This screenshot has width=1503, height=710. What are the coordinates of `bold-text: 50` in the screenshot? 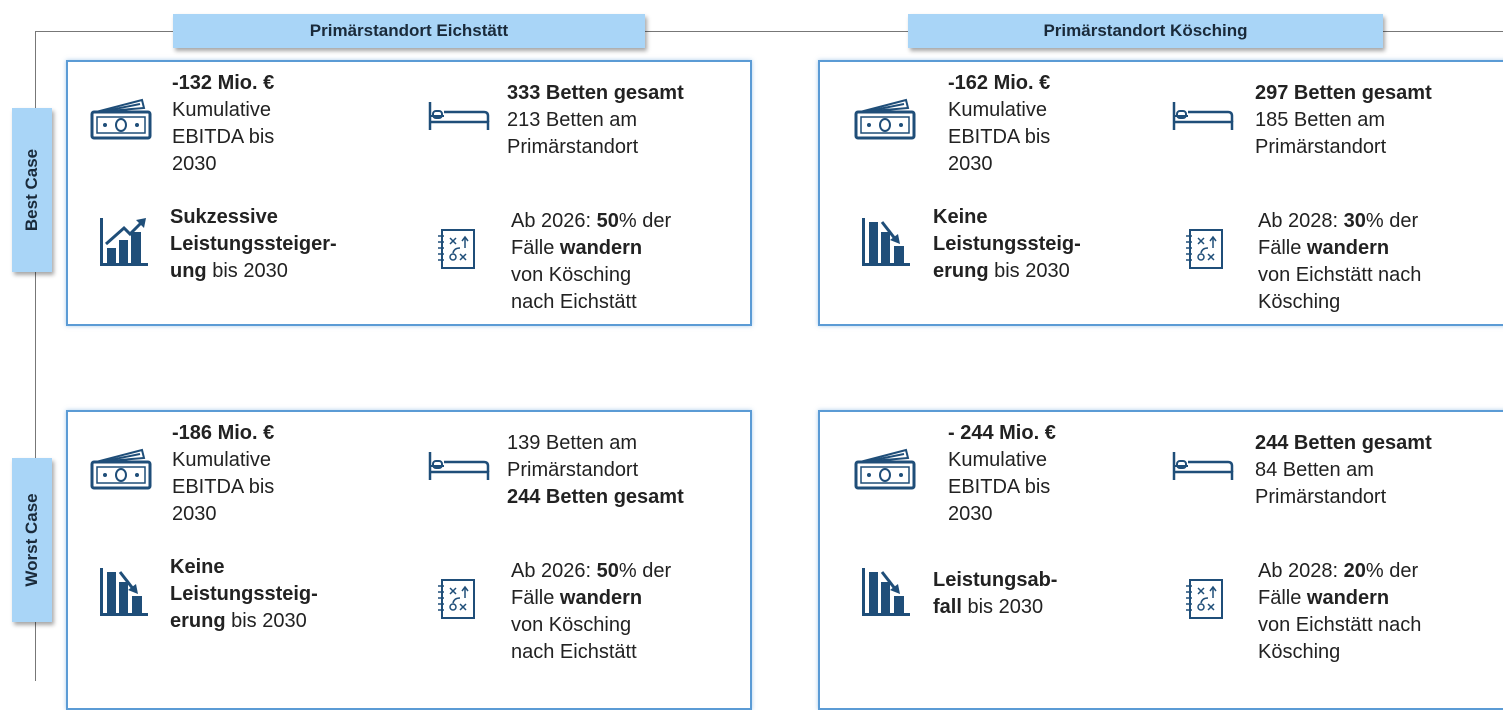 It's located at (607, 571).